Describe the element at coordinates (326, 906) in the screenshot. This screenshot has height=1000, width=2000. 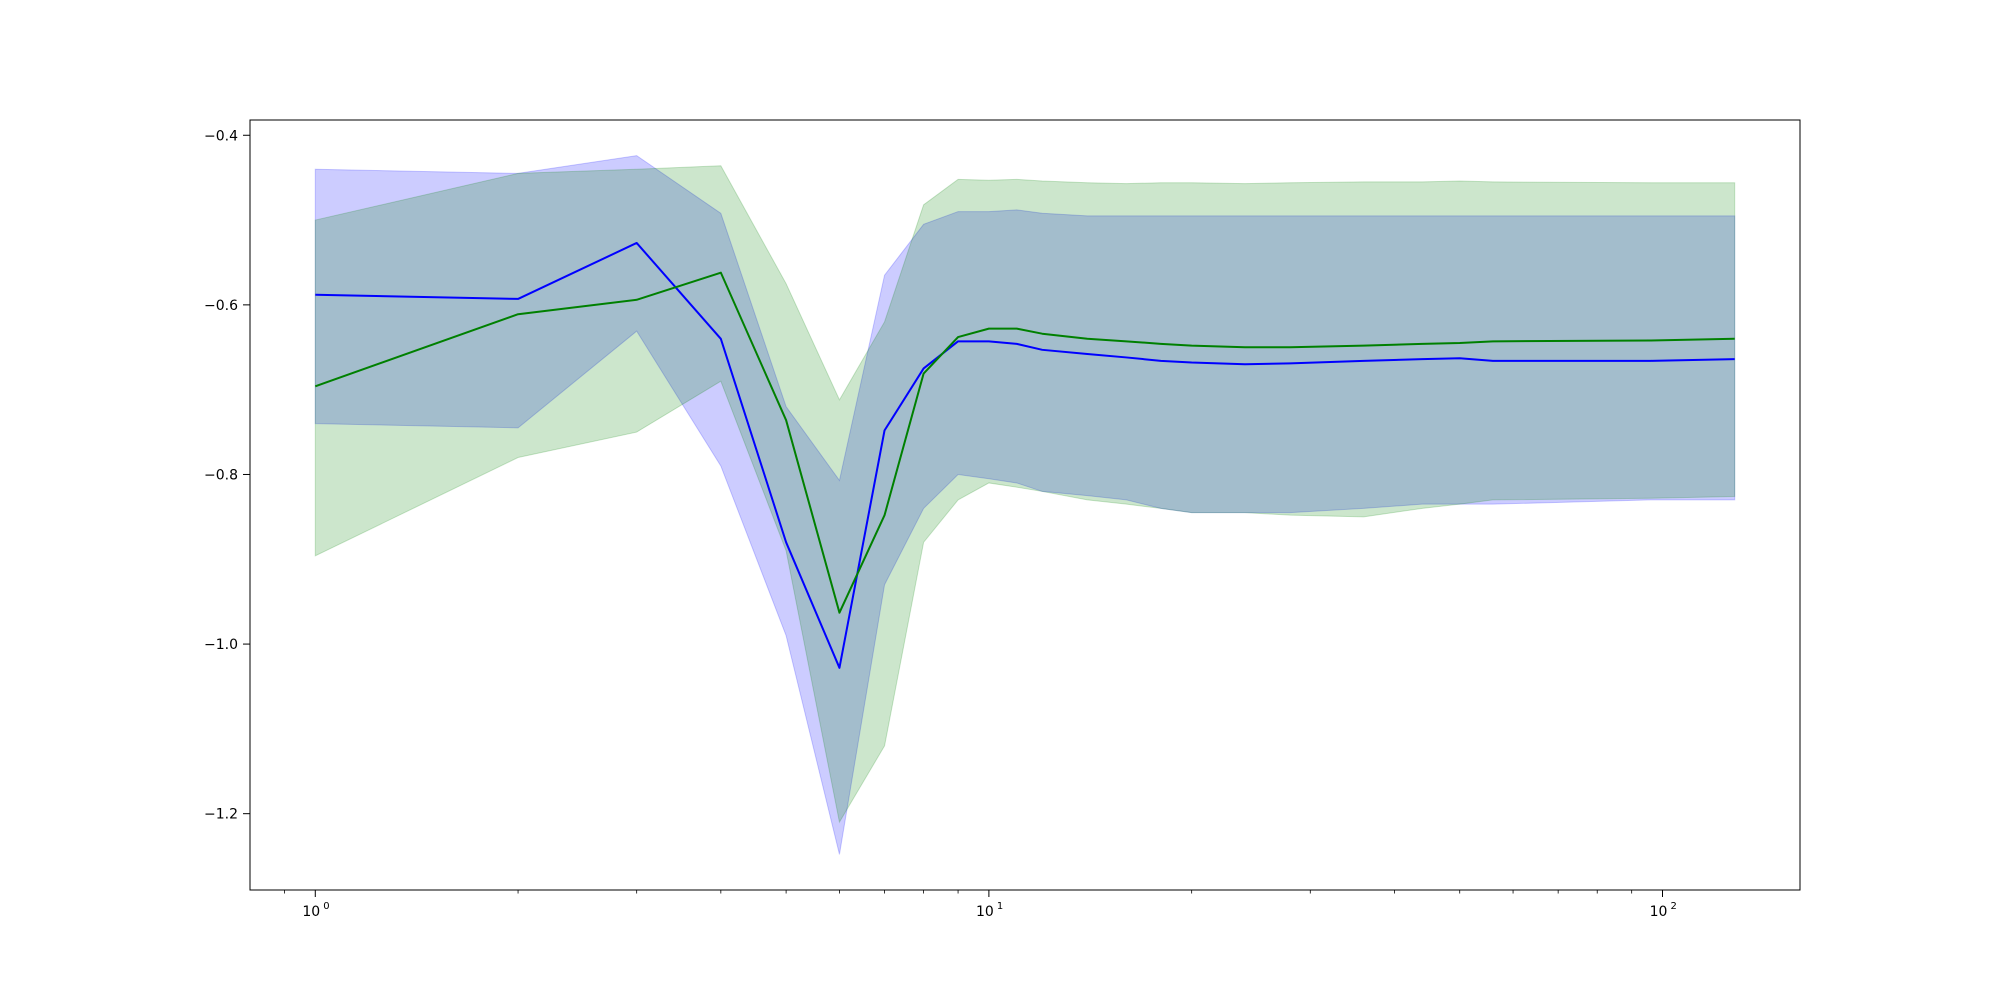
I see `x-tick-exponent: 0` at that location.